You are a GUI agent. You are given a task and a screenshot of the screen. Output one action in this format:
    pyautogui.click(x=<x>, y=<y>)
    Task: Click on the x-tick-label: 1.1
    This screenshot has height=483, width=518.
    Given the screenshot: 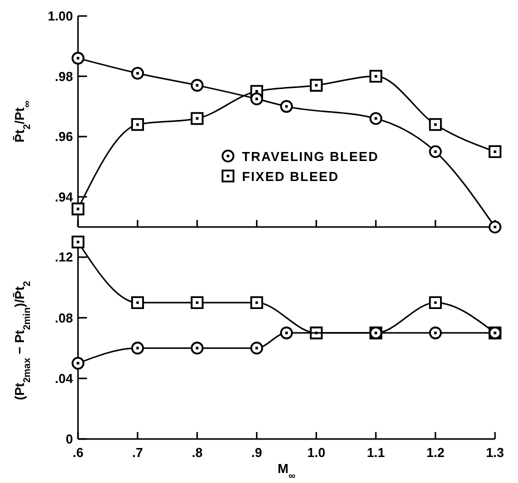 What is the action you would take?
    pyautogui.click(x=375, y=452)
    